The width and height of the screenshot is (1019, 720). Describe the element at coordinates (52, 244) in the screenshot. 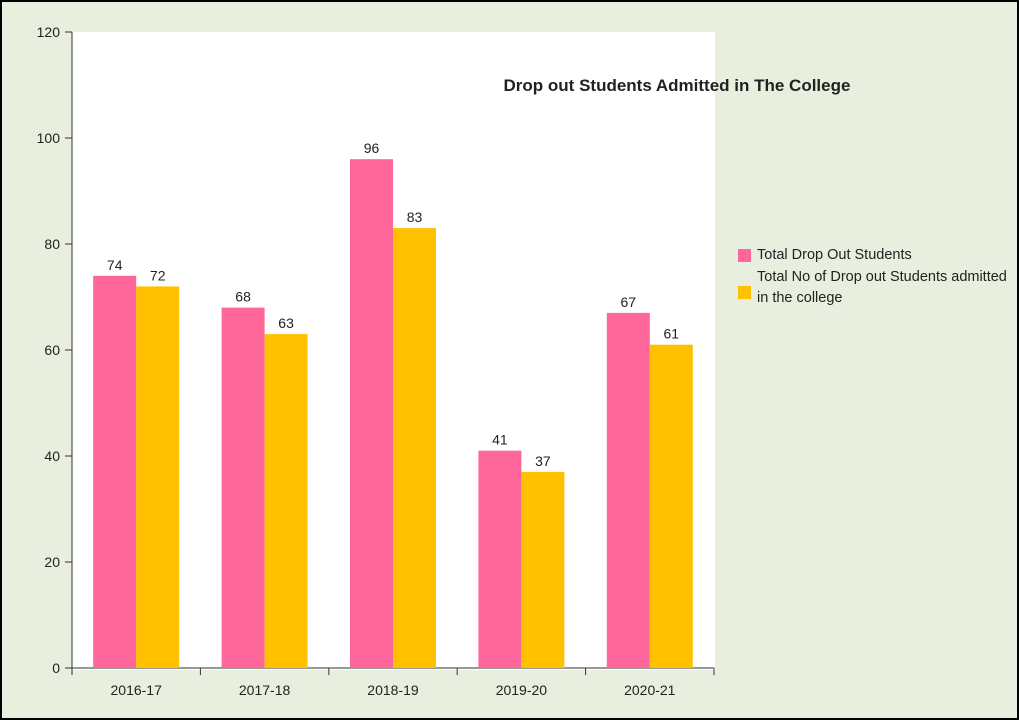

I see `y-tick-label: 80` at that location.